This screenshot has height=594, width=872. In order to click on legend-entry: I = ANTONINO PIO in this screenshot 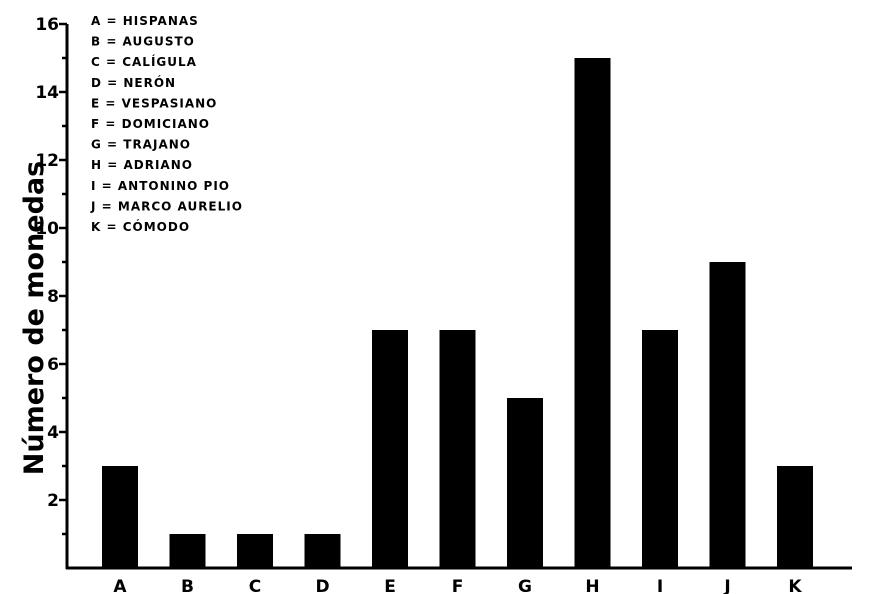, I will do `click(160, 186)`.